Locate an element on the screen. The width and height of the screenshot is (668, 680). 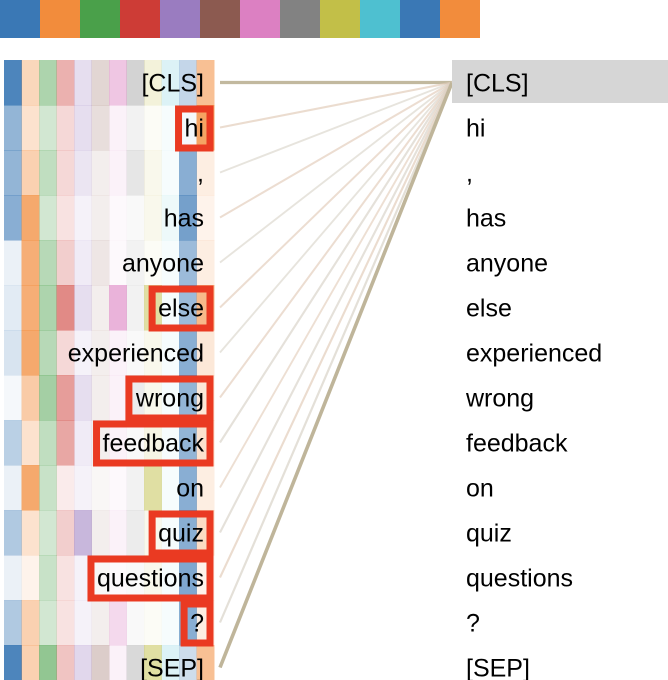
left-token: on is located at coordinates (190, 489).